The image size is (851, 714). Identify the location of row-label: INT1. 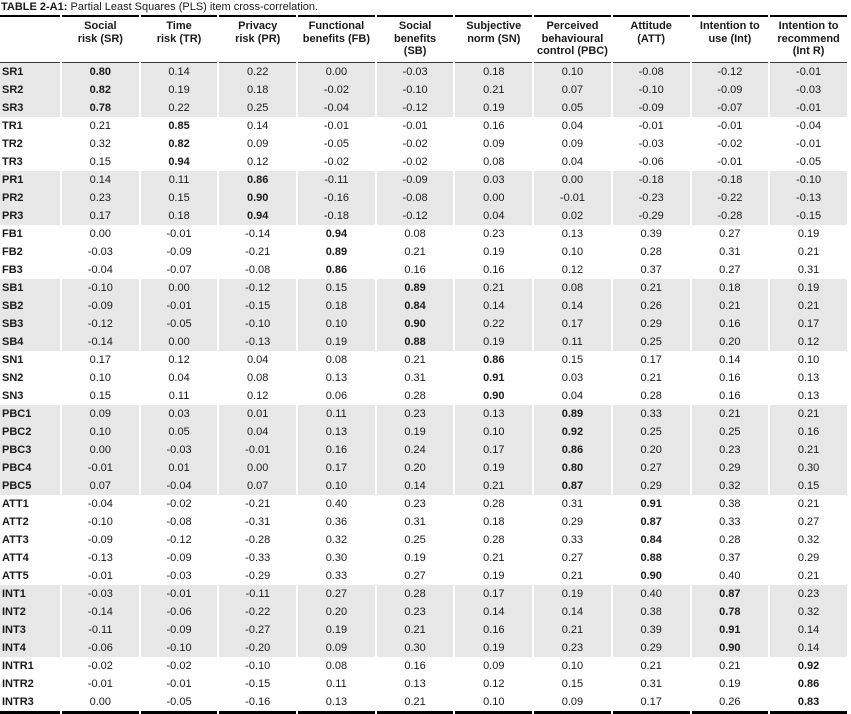
(30, 593).